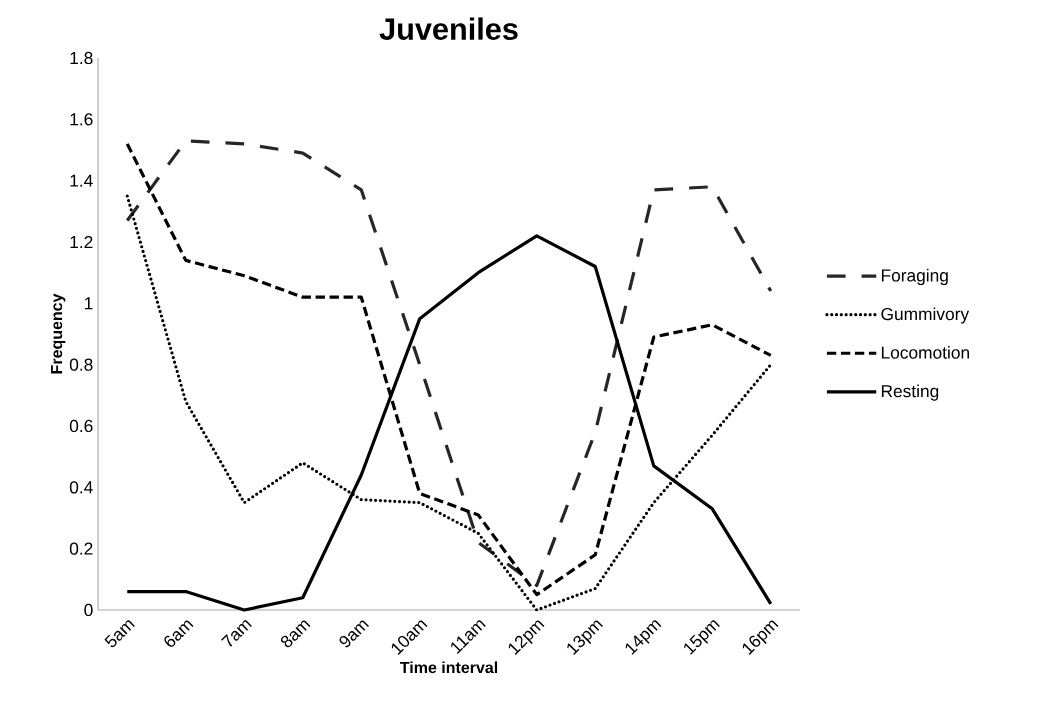  What do you see at coordinates (925, 352) in the screenshot?
I see `legend-label: Locomotion` at bounding box center [925, 352].